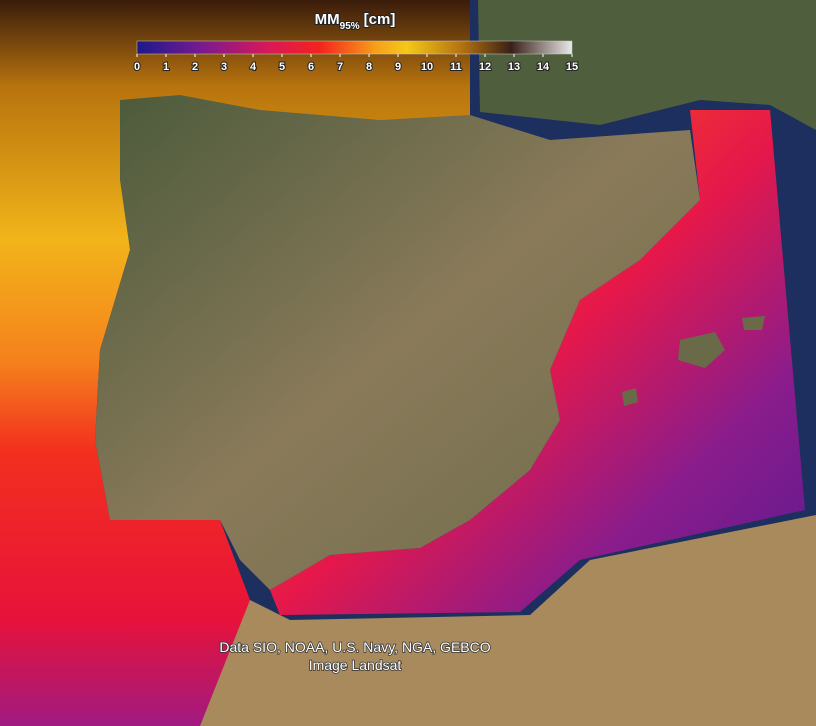  What do you see at coordinates (701, 350) in the screenshot?
I see `mallorca` at bounding box center [701, 350].